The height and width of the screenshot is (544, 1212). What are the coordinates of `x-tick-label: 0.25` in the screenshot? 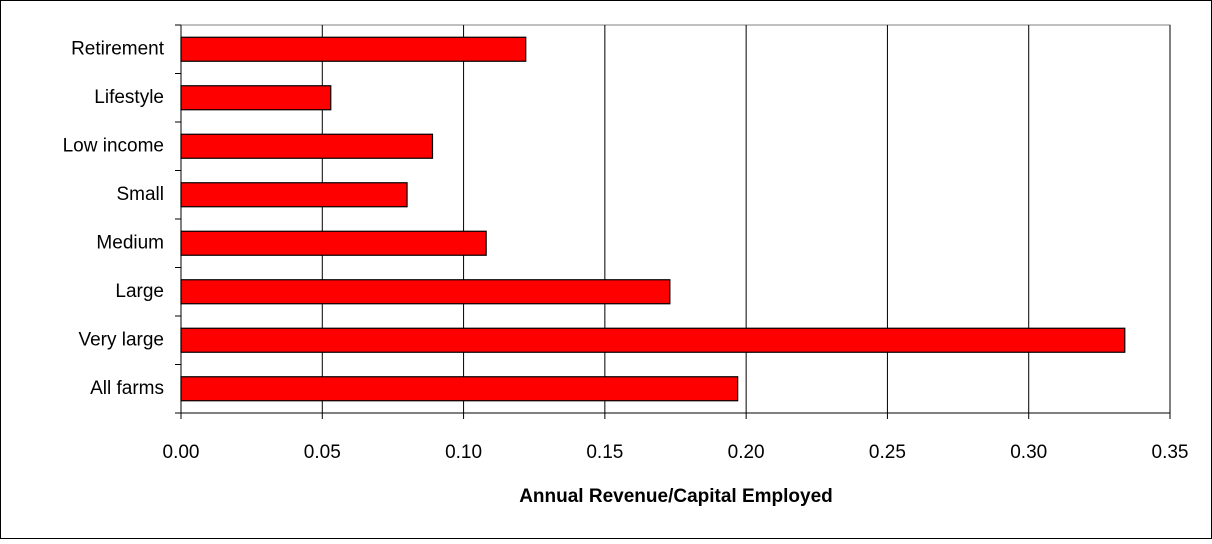 It's located at (887, 452).